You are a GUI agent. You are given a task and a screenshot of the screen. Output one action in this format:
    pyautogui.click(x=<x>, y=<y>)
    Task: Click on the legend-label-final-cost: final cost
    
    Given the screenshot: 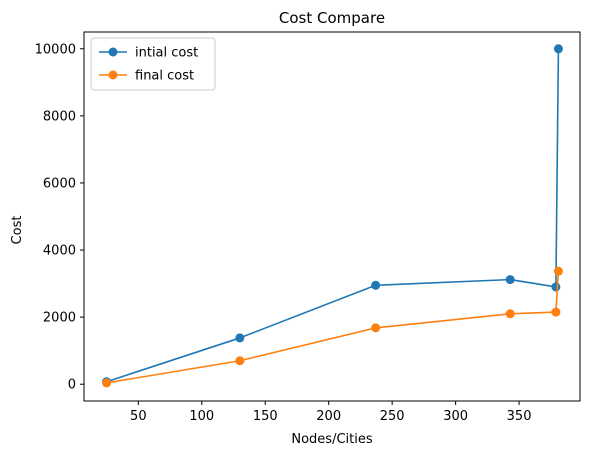 What is the action you would take?
    pyautogui.click(x=164, y=76)
    